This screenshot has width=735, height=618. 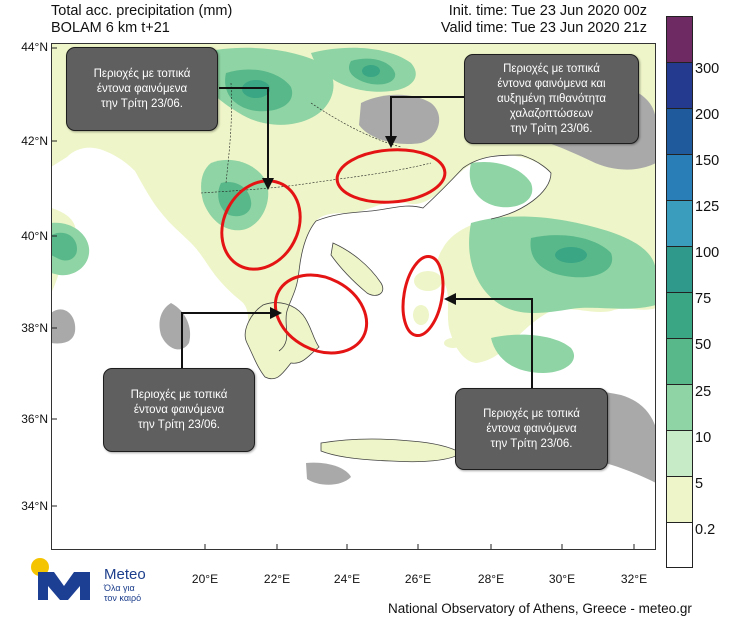 What do you see at coordinates (707, 69) in the screenshot?
I see `colorbar-label-300: 300` at bounding box center [707, 69].